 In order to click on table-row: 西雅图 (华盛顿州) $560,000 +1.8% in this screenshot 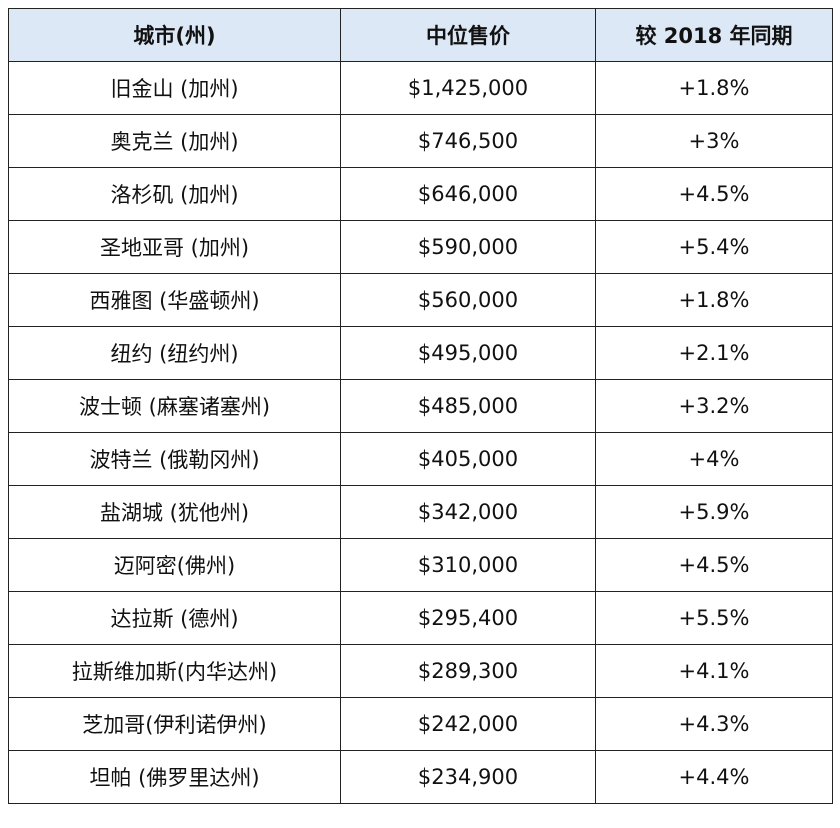, I will do `click(420, 300)`.